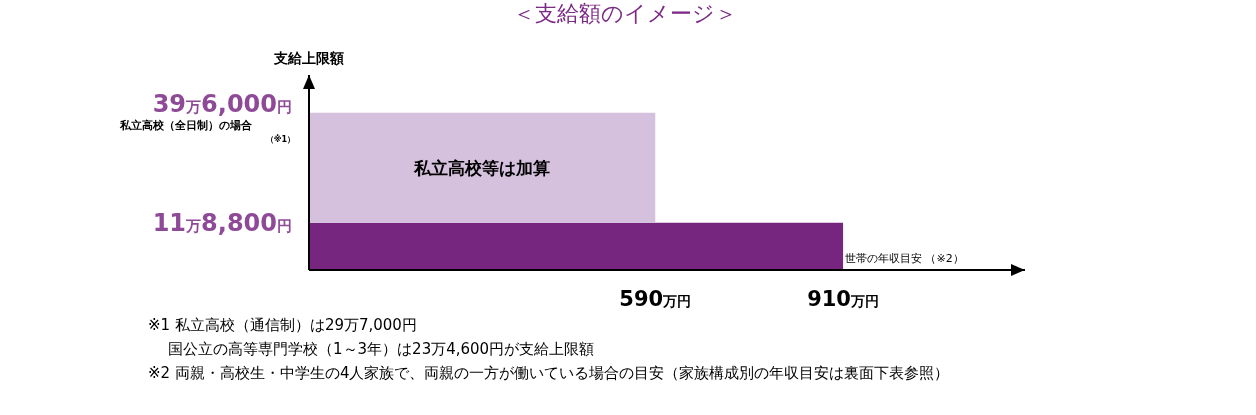 The height and width of the screenshot is (415, 1256). Describe the element at coordinates (186, 125) in the screenshot. I see `text: 私立高校（全日制）の場合` at that location.